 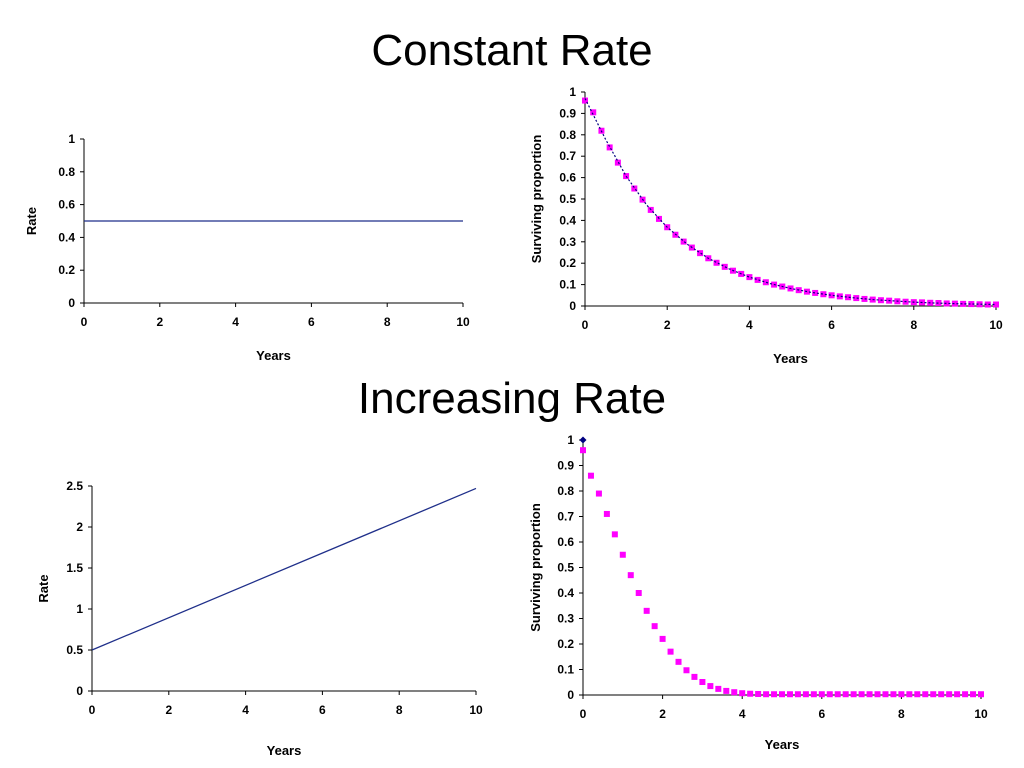 I want to click on y-tick-label: 0.2, so click(x=66, y=270).